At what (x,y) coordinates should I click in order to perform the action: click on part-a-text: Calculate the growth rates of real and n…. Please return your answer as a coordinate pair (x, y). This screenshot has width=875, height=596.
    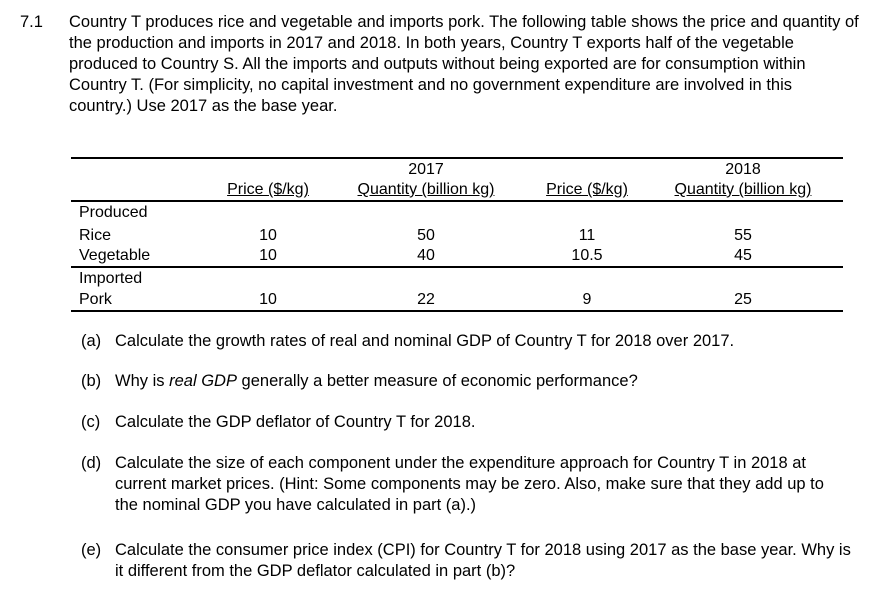
    Looking at the image, I should click on (425, 341).